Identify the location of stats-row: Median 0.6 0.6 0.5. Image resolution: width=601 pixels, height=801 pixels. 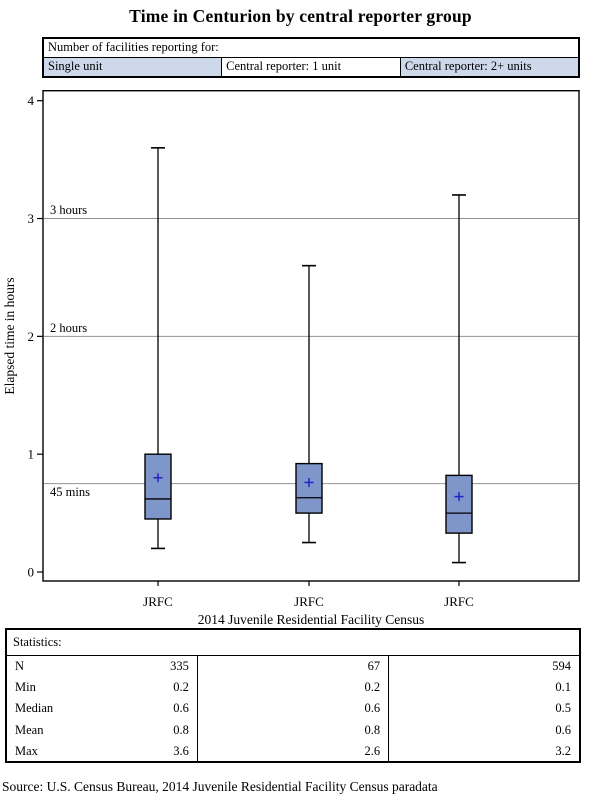
(293, 709).